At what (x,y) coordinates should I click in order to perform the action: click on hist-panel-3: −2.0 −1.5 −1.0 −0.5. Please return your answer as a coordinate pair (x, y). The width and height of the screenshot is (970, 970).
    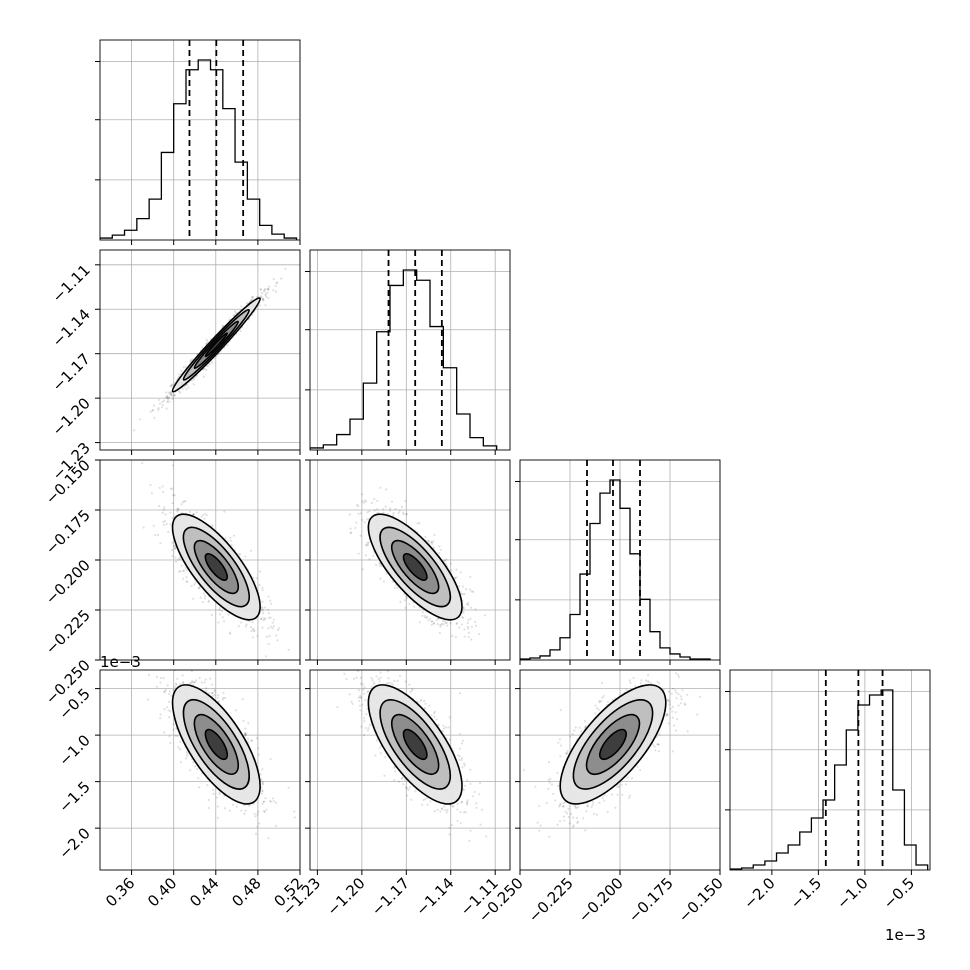
    Looking at the image, I should click on (828, 791).